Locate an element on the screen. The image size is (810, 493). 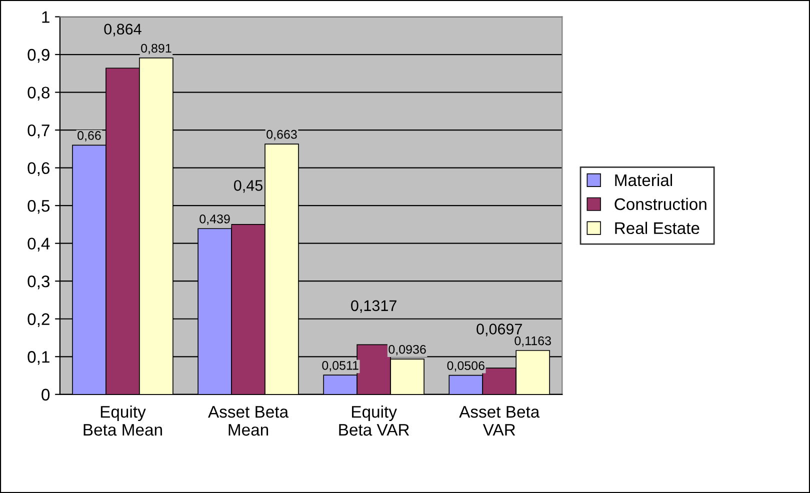
data-label: 0,663 is located at coordinates (281, 135).